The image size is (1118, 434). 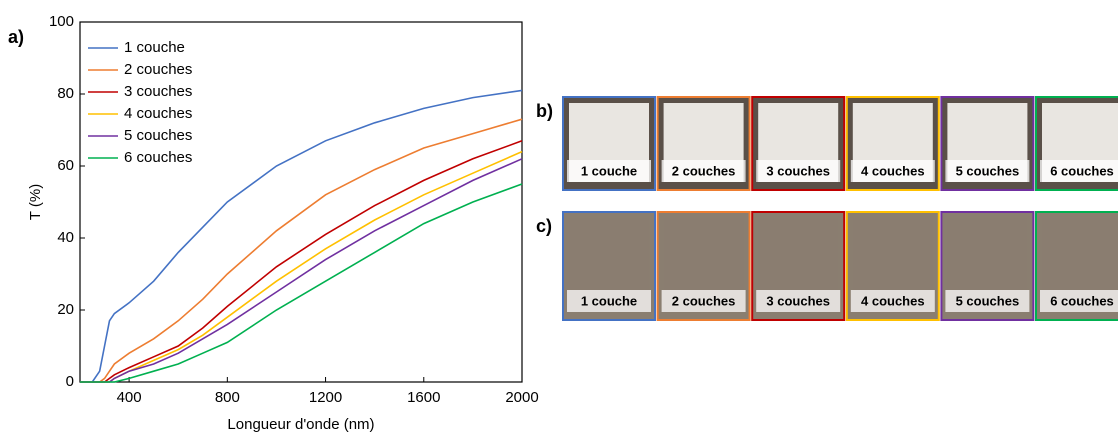 What do you see at coordinates (158, 135) in the screenshot?
I see `legend-label: 5 couches` at bounding box center [158, 135].